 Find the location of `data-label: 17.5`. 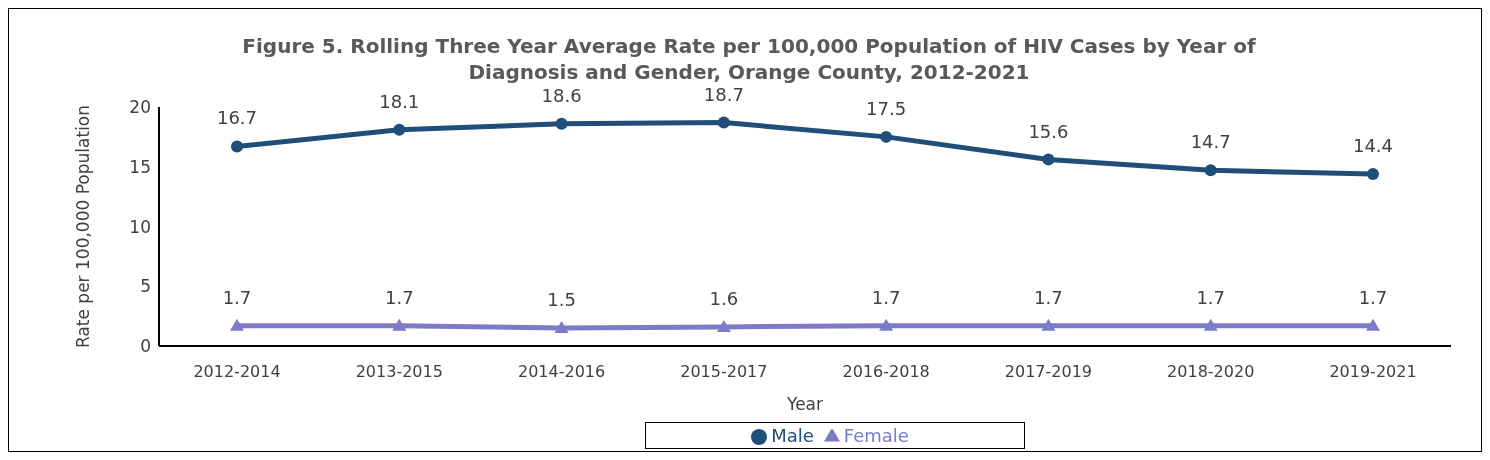

data-label: 17.5 is located at coordinates (886, 108).